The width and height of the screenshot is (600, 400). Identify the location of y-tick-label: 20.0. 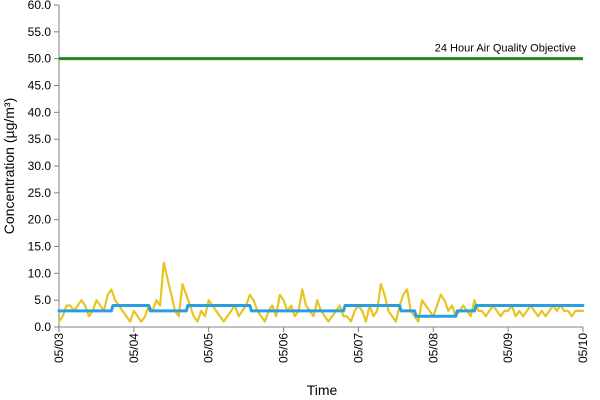
(40, 220).